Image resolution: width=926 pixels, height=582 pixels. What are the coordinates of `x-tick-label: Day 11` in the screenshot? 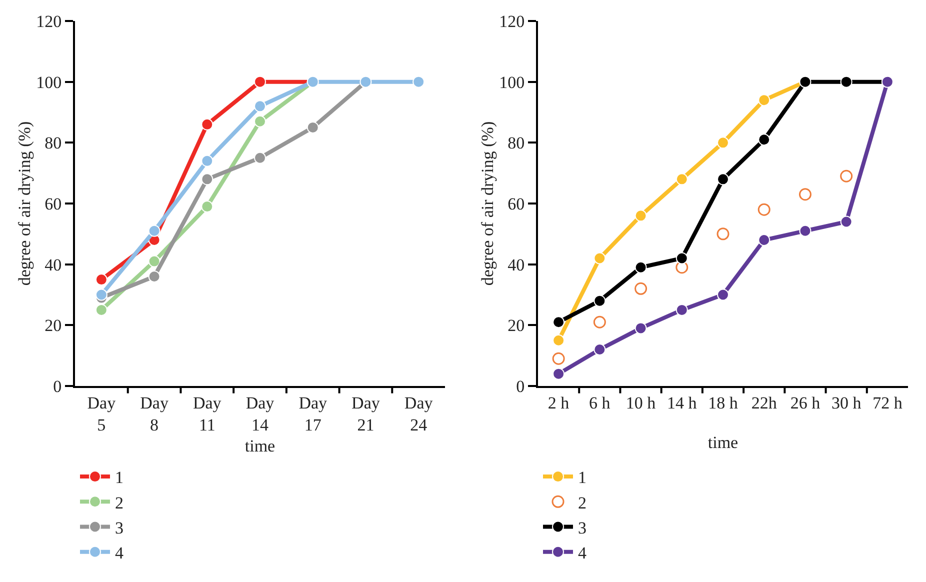 It's located at (207, 413).